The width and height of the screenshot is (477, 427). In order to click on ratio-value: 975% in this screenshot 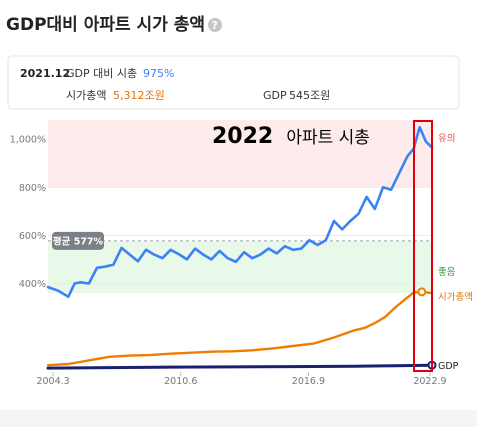, I will do `click(158, 73)`.